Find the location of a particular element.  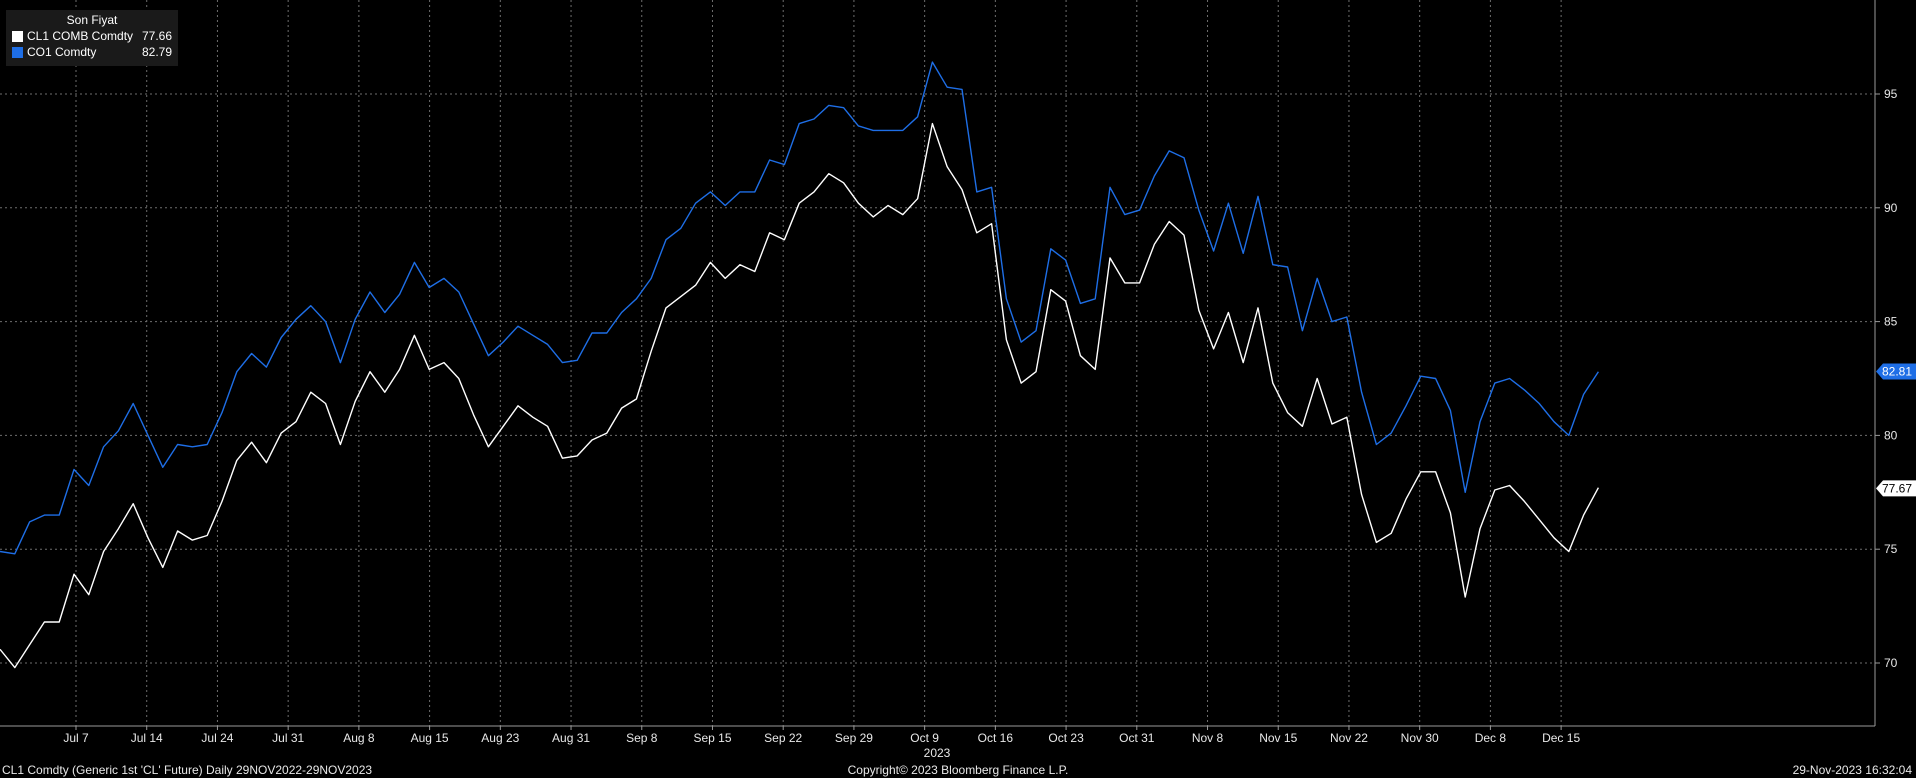

y-axis-ticks: 70 75 80 85 90 95 is located at coordinates (1886, 378).